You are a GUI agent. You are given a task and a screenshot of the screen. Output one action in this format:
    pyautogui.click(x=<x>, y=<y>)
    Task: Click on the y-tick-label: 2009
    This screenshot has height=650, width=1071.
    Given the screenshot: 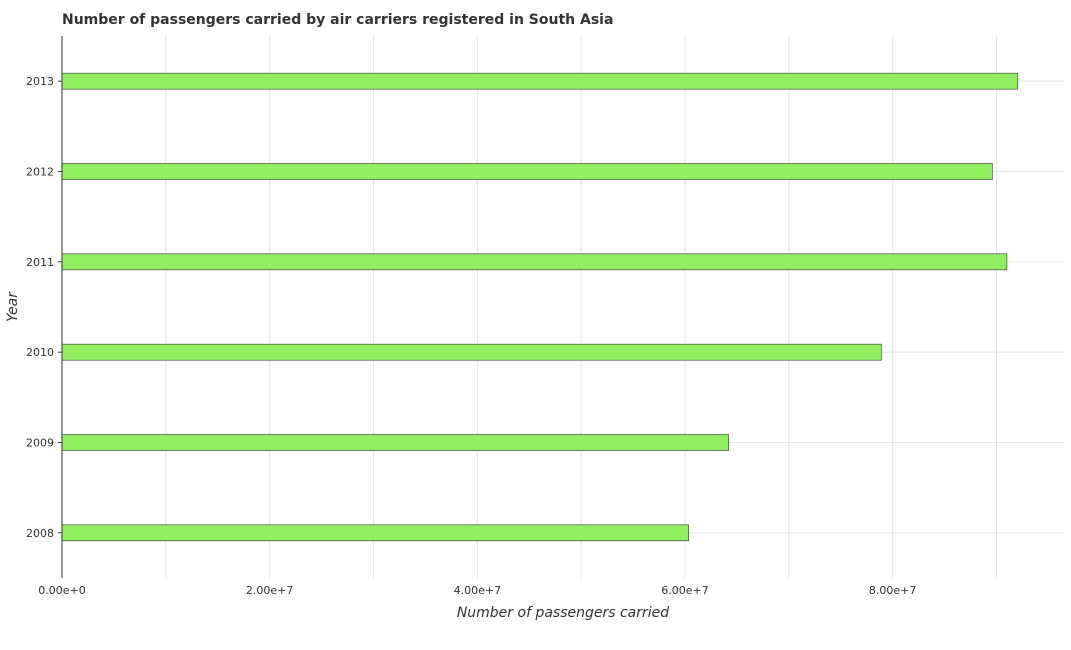 What is the action you would take?
    pyautogui.click(x=40, y=443)
    